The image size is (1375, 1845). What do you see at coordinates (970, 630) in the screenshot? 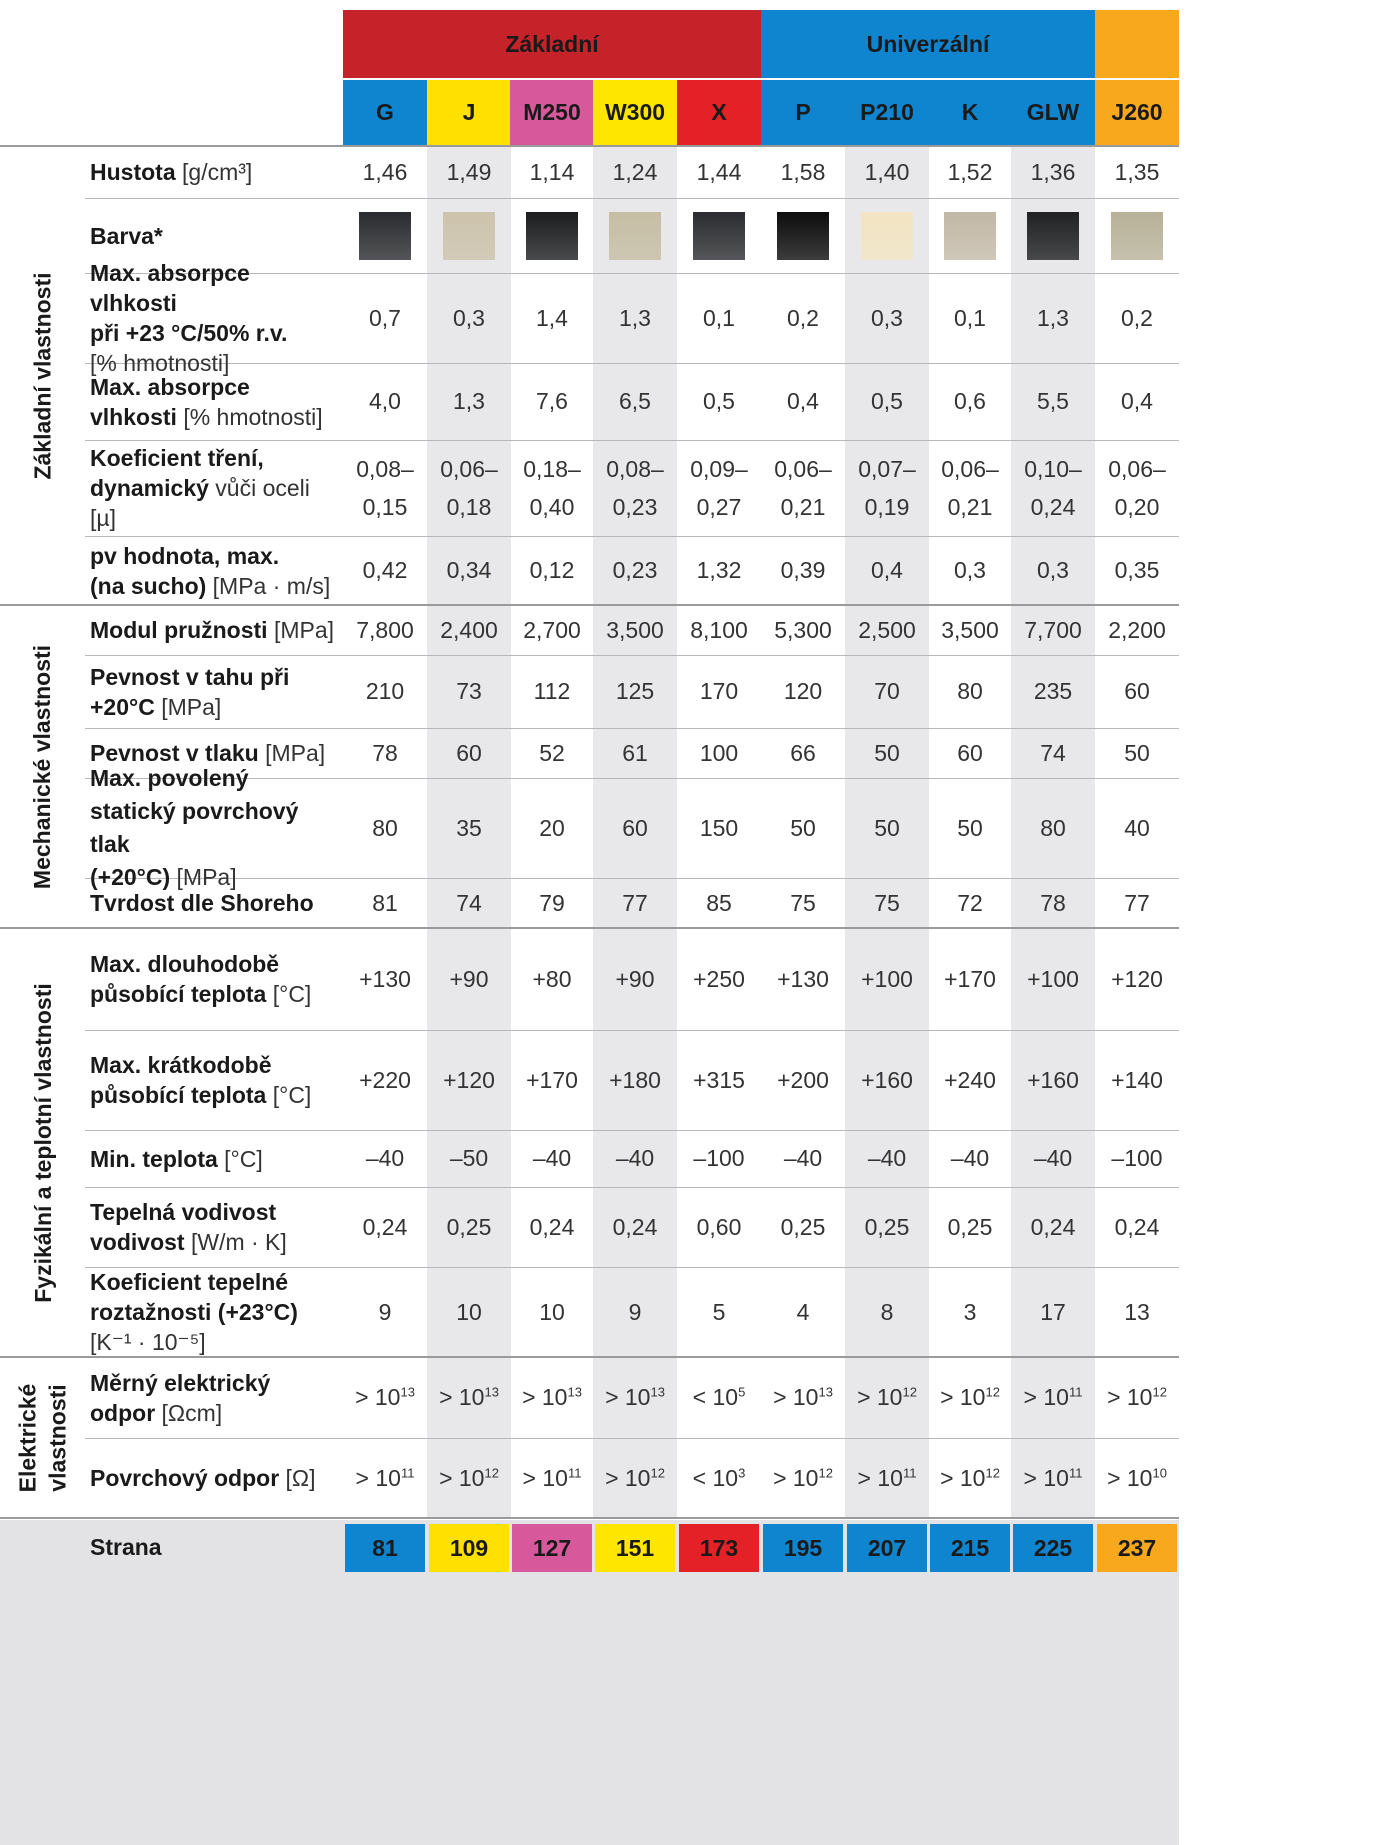
I see `value-cell: 3,500` at bounding box center [970, 630].